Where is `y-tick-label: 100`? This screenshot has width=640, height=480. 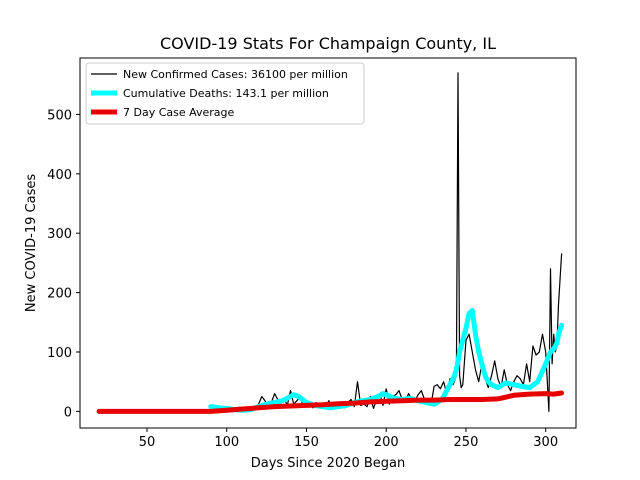 y-tick-label: 100 is located at coordinates (59, 353).